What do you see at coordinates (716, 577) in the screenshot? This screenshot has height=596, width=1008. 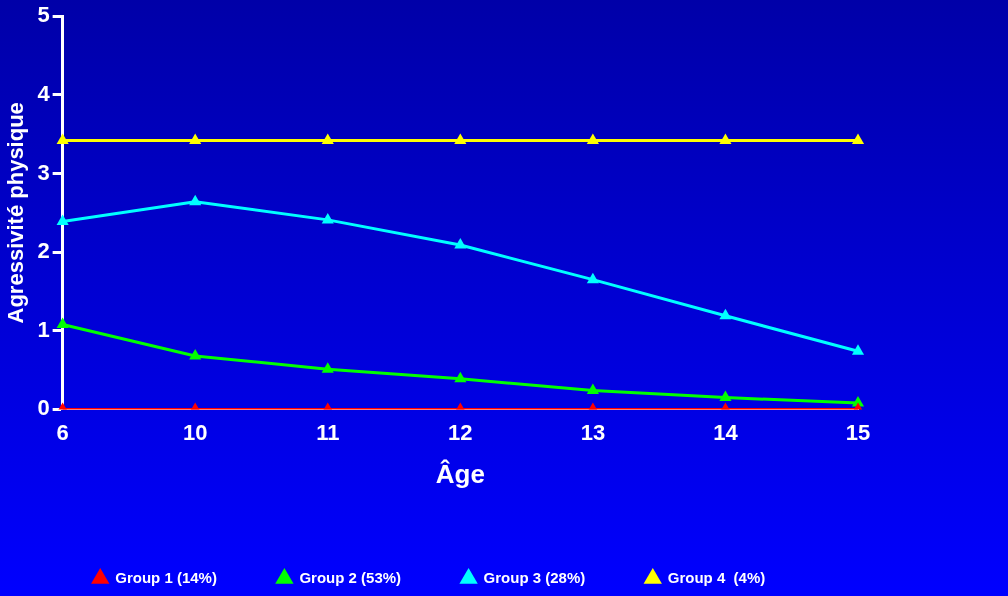 I see `legend-label: Group 4 (4%)` at bounding box center [716, 577].